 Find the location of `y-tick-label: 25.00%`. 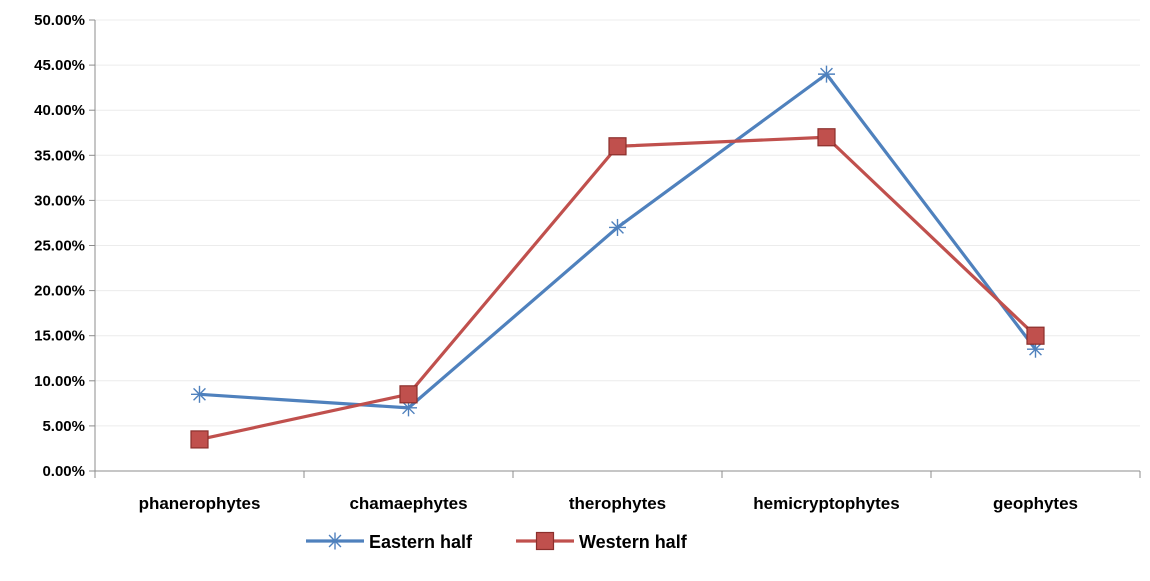

y-tick-label: 25.00% is located at coordinates (59, 246).